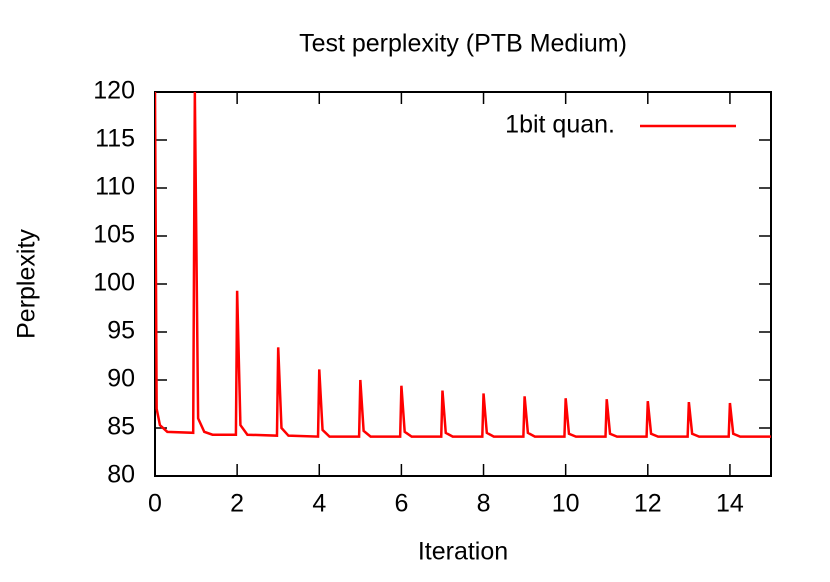  Describe the element at coordinates (121, 475) in the screenshot. I see `y-tick-label: 80` at that location.